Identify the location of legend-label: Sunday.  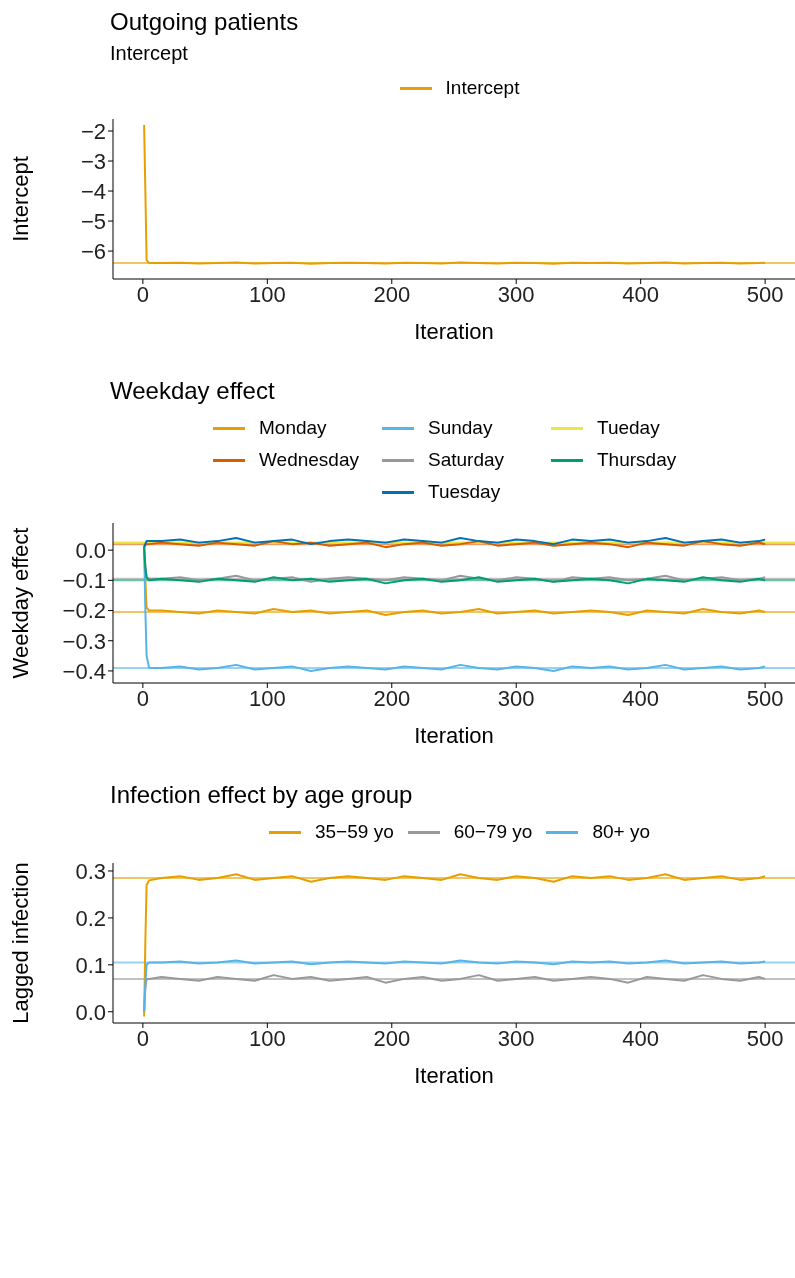
(460, 428).